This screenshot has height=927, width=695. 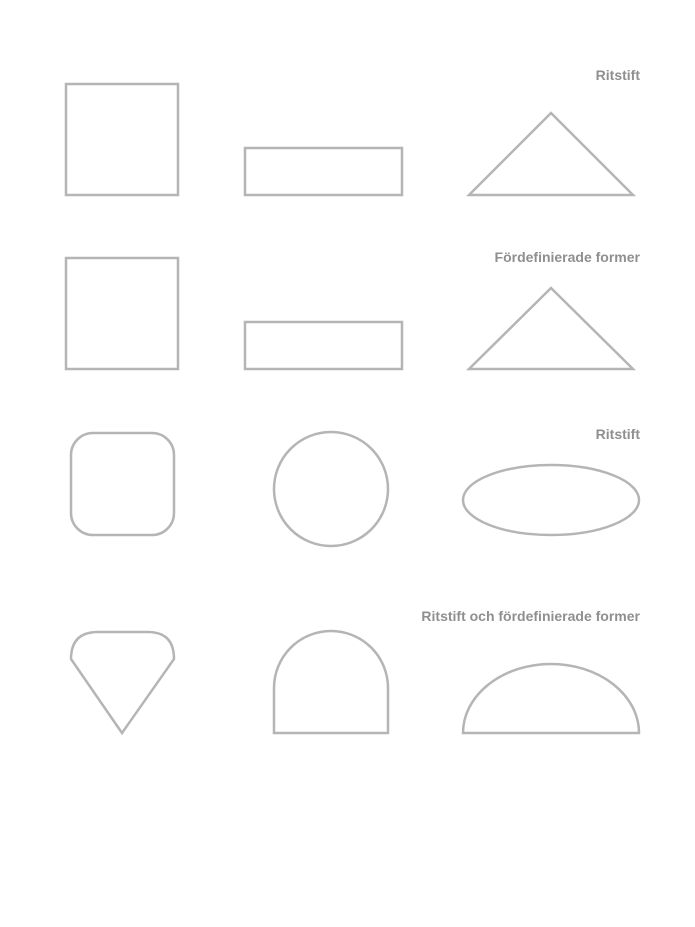 I want to click on row-1-label: Ritstift, so click(x=618, y=75).